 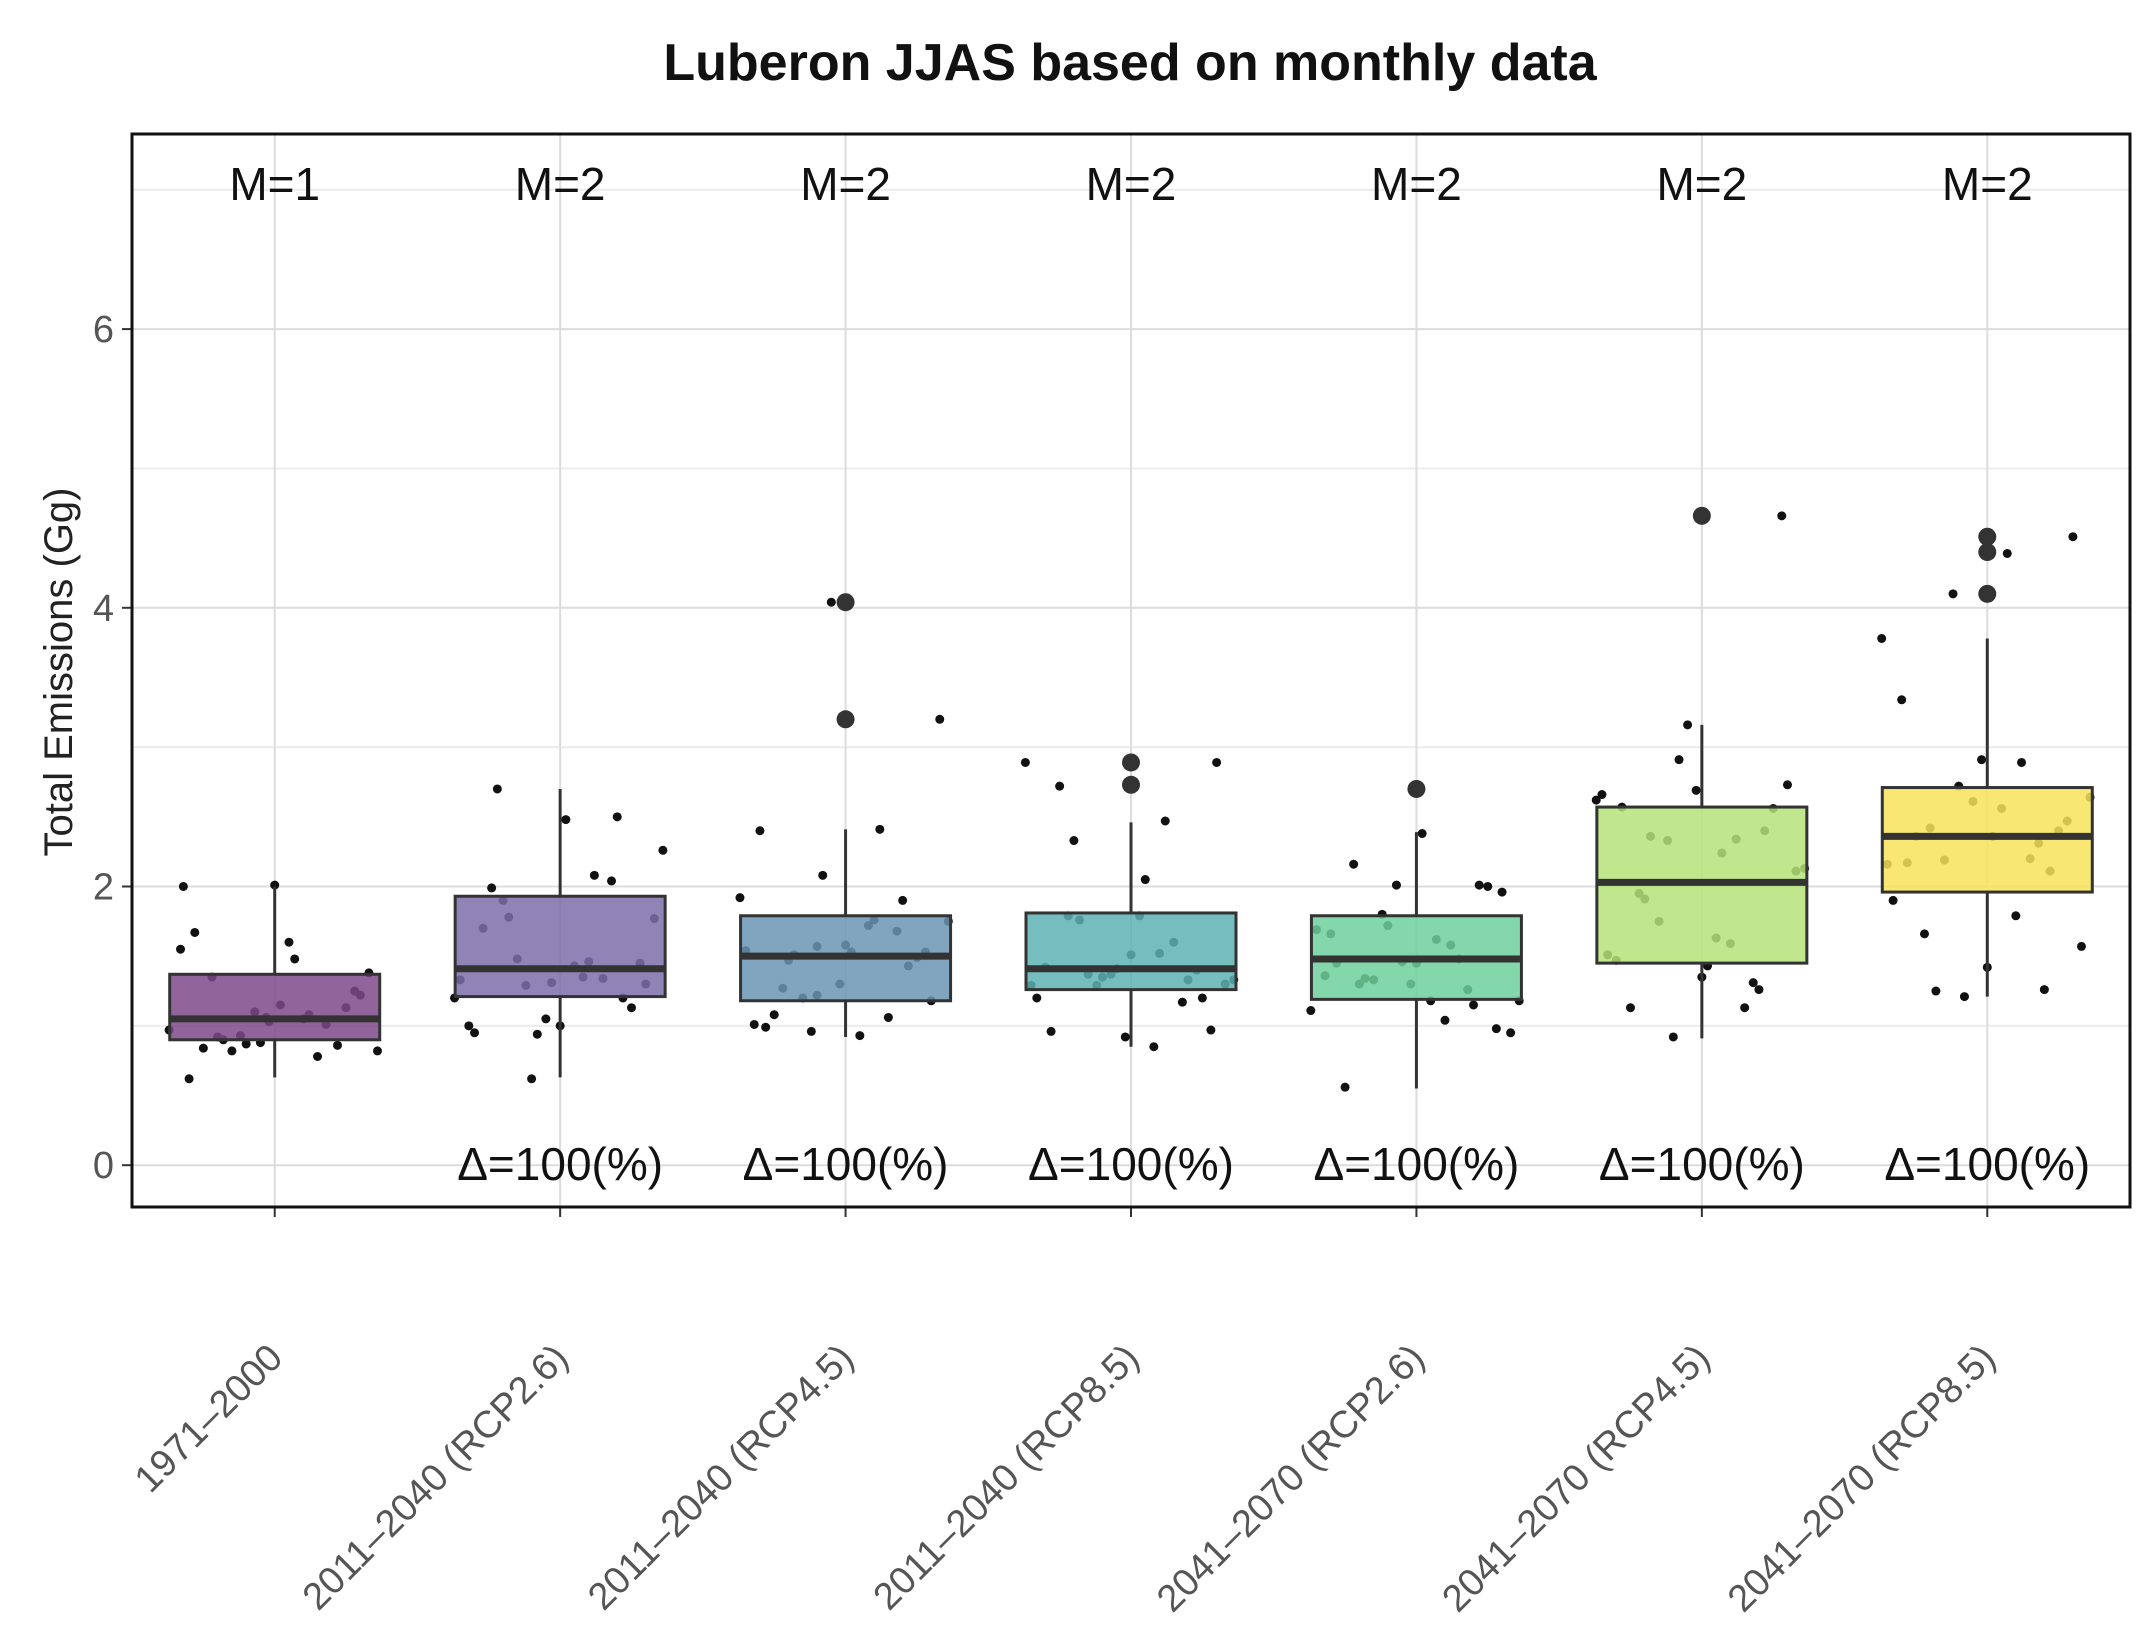 I want to click on x-tick-label: 2011–2040 (RCP8.5), so click(x=1007, y=1478).